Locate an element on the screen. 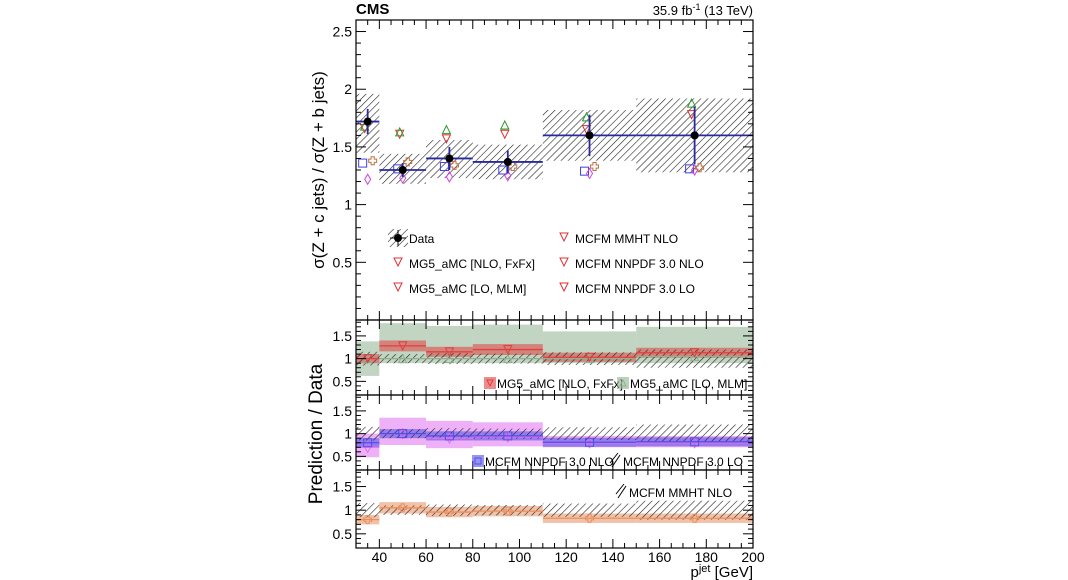 Image resolution: width=1068 pixels, height=580 pixels. x-tick-label: 160 is located at coordinates (660, 557).